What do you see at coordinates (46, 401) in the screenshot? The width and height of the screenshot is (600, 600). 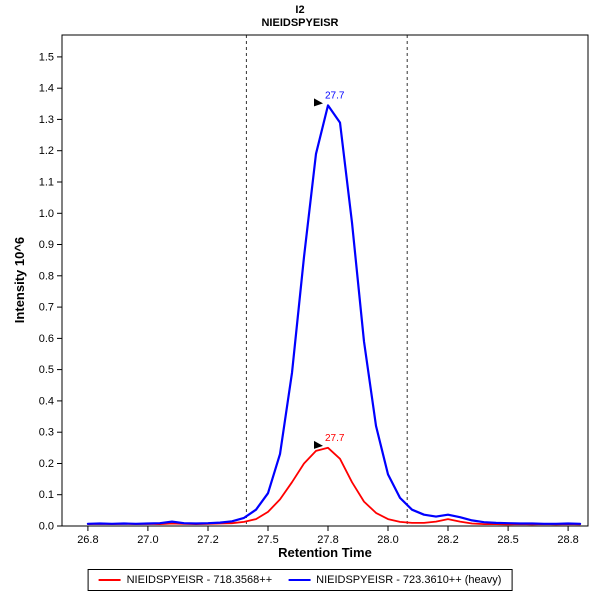 I see `y-tick-label: 0.4` at bounding box center [46, 401].